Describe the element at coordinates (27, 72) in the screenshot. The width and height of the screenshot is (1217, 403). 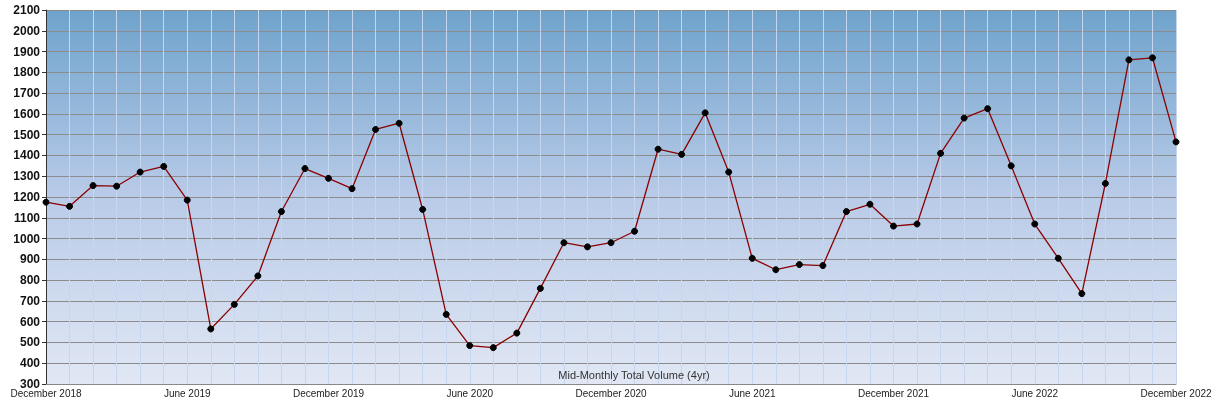
I see `y-tick-label: 1800` at that location.